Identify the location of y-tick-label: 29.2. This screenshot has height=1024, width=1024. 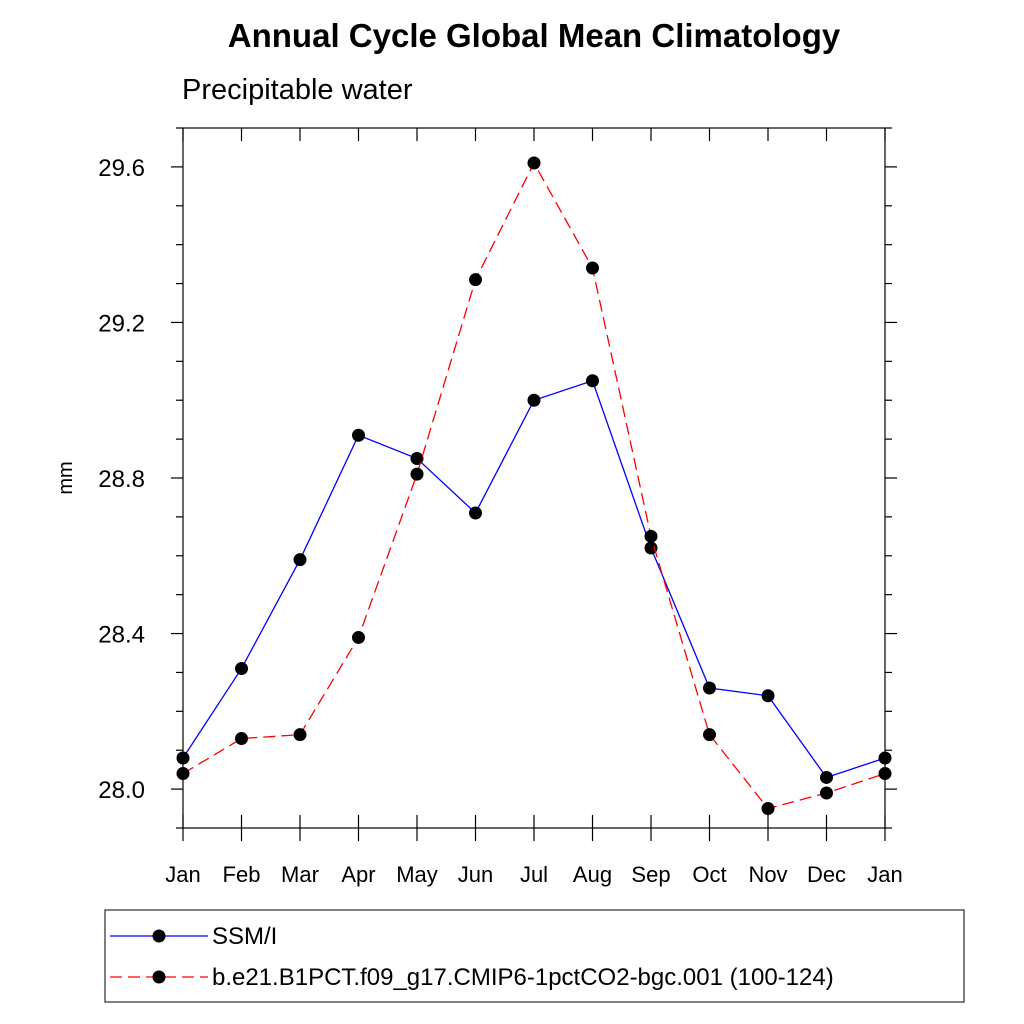
(121, 323).